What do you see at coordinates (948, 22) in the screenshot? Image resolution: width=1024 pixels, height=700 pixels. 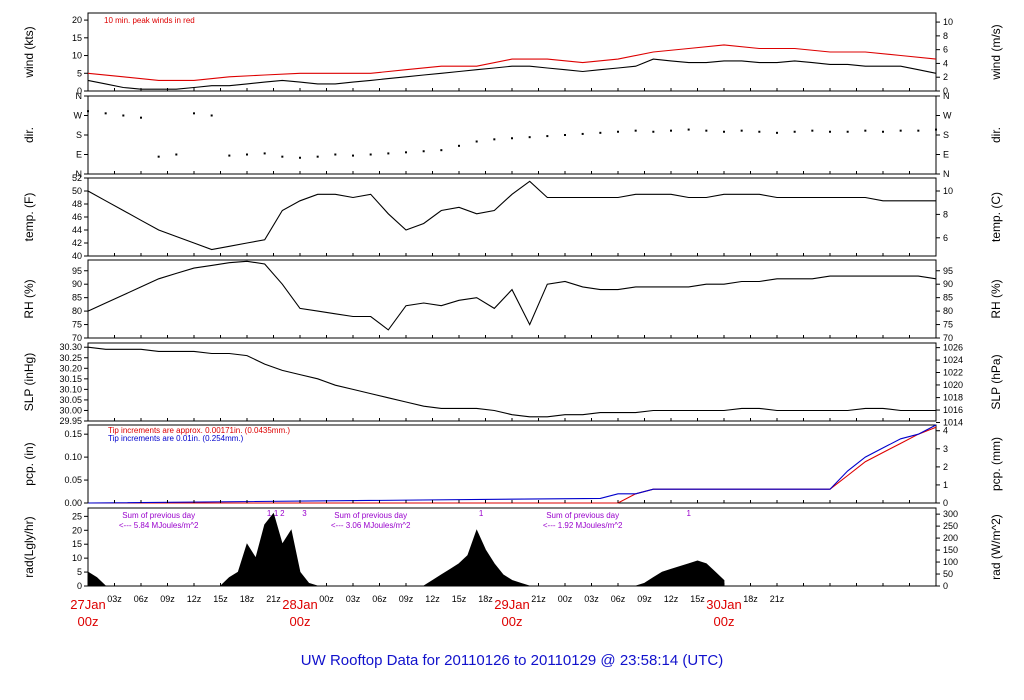 I see `ytick-label-right-wind: 10` at bounding box center [948, 22].